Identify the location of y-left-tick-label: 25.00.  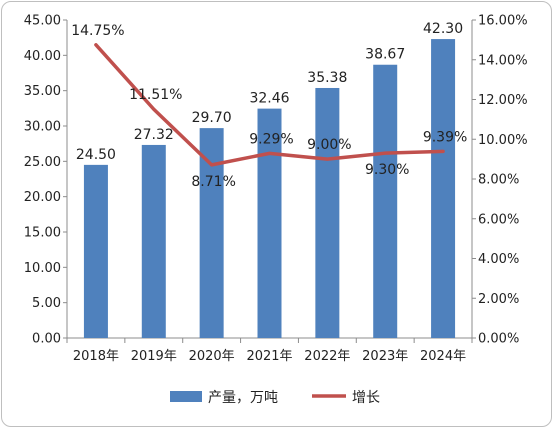
(42, 162).